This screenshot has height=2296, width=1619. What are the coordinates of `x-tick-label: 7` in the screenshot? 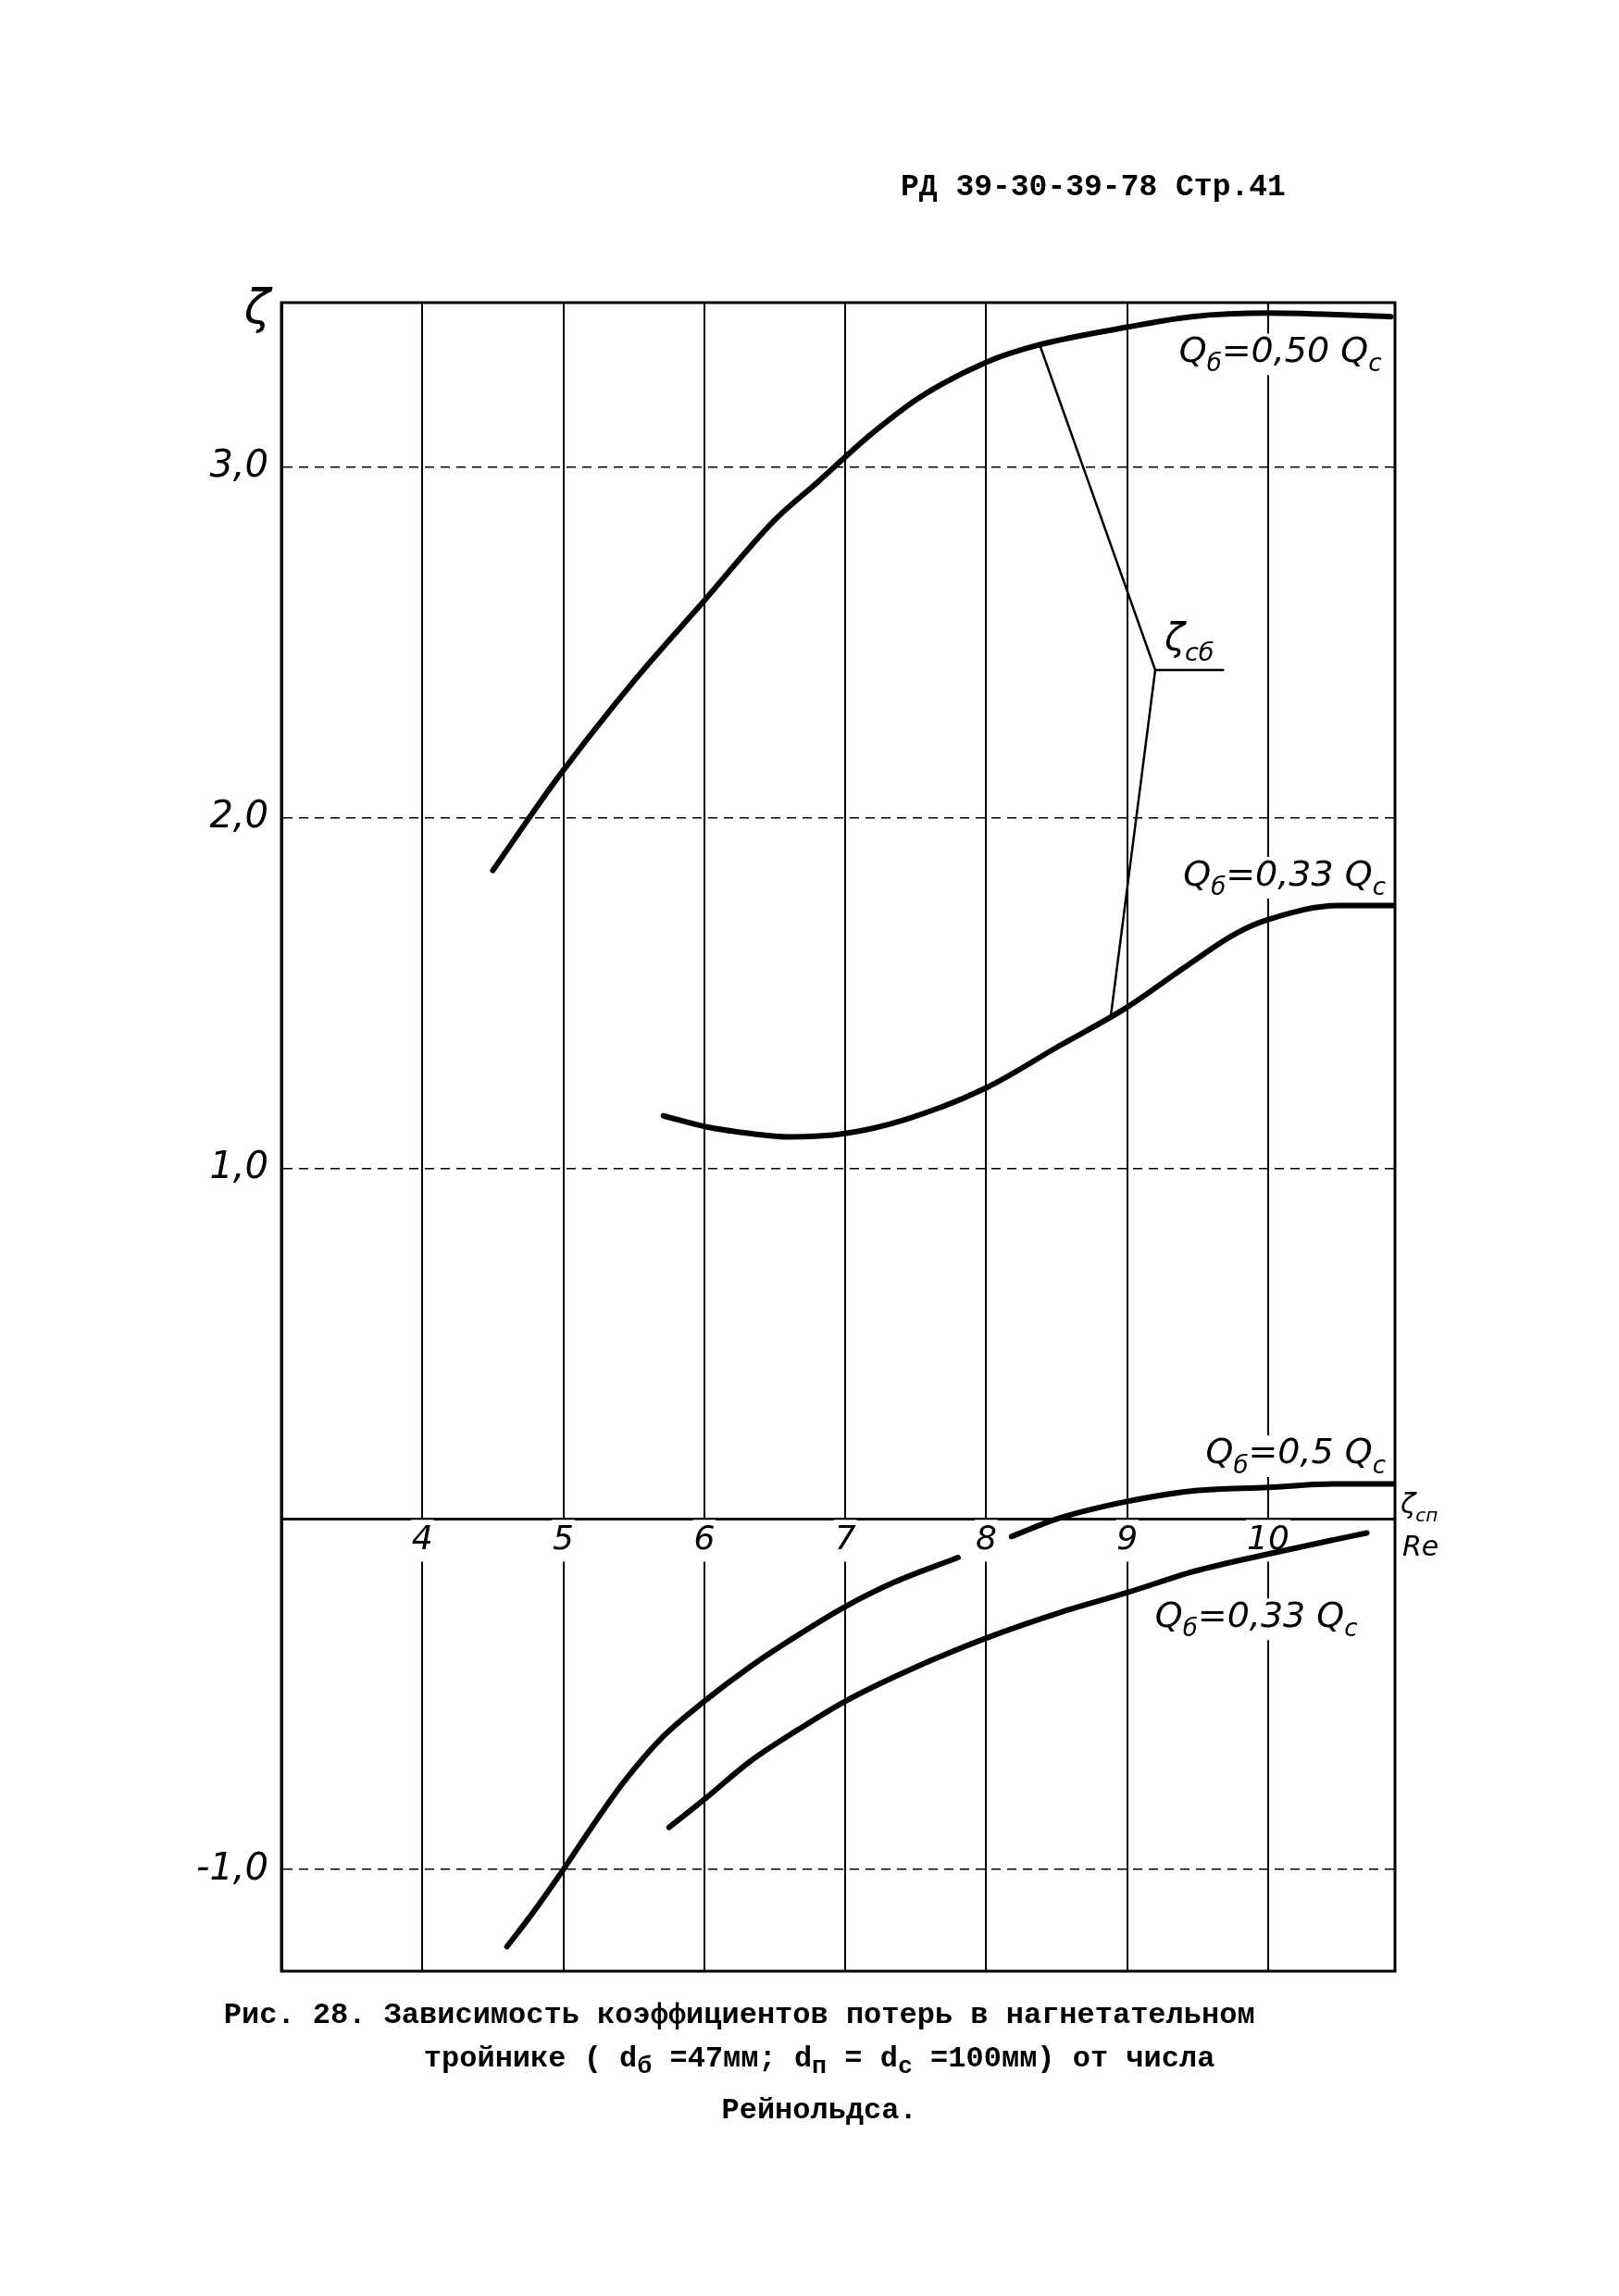 It's located at (845, 1539).